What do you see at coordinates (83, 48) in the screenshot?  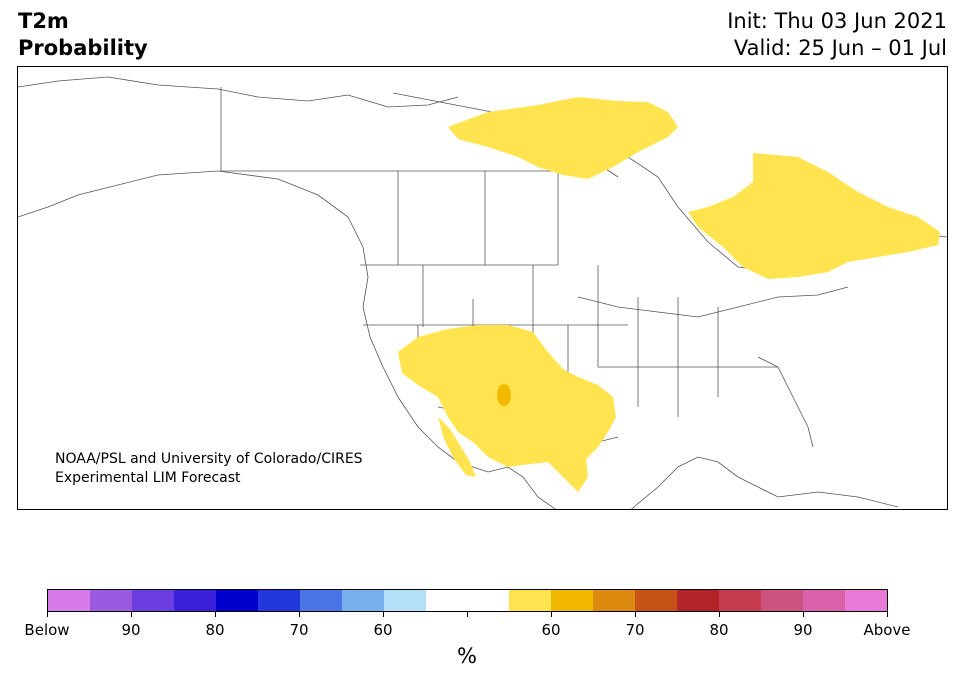 I see `title-product: Probability` at bounding box center [83, 48].